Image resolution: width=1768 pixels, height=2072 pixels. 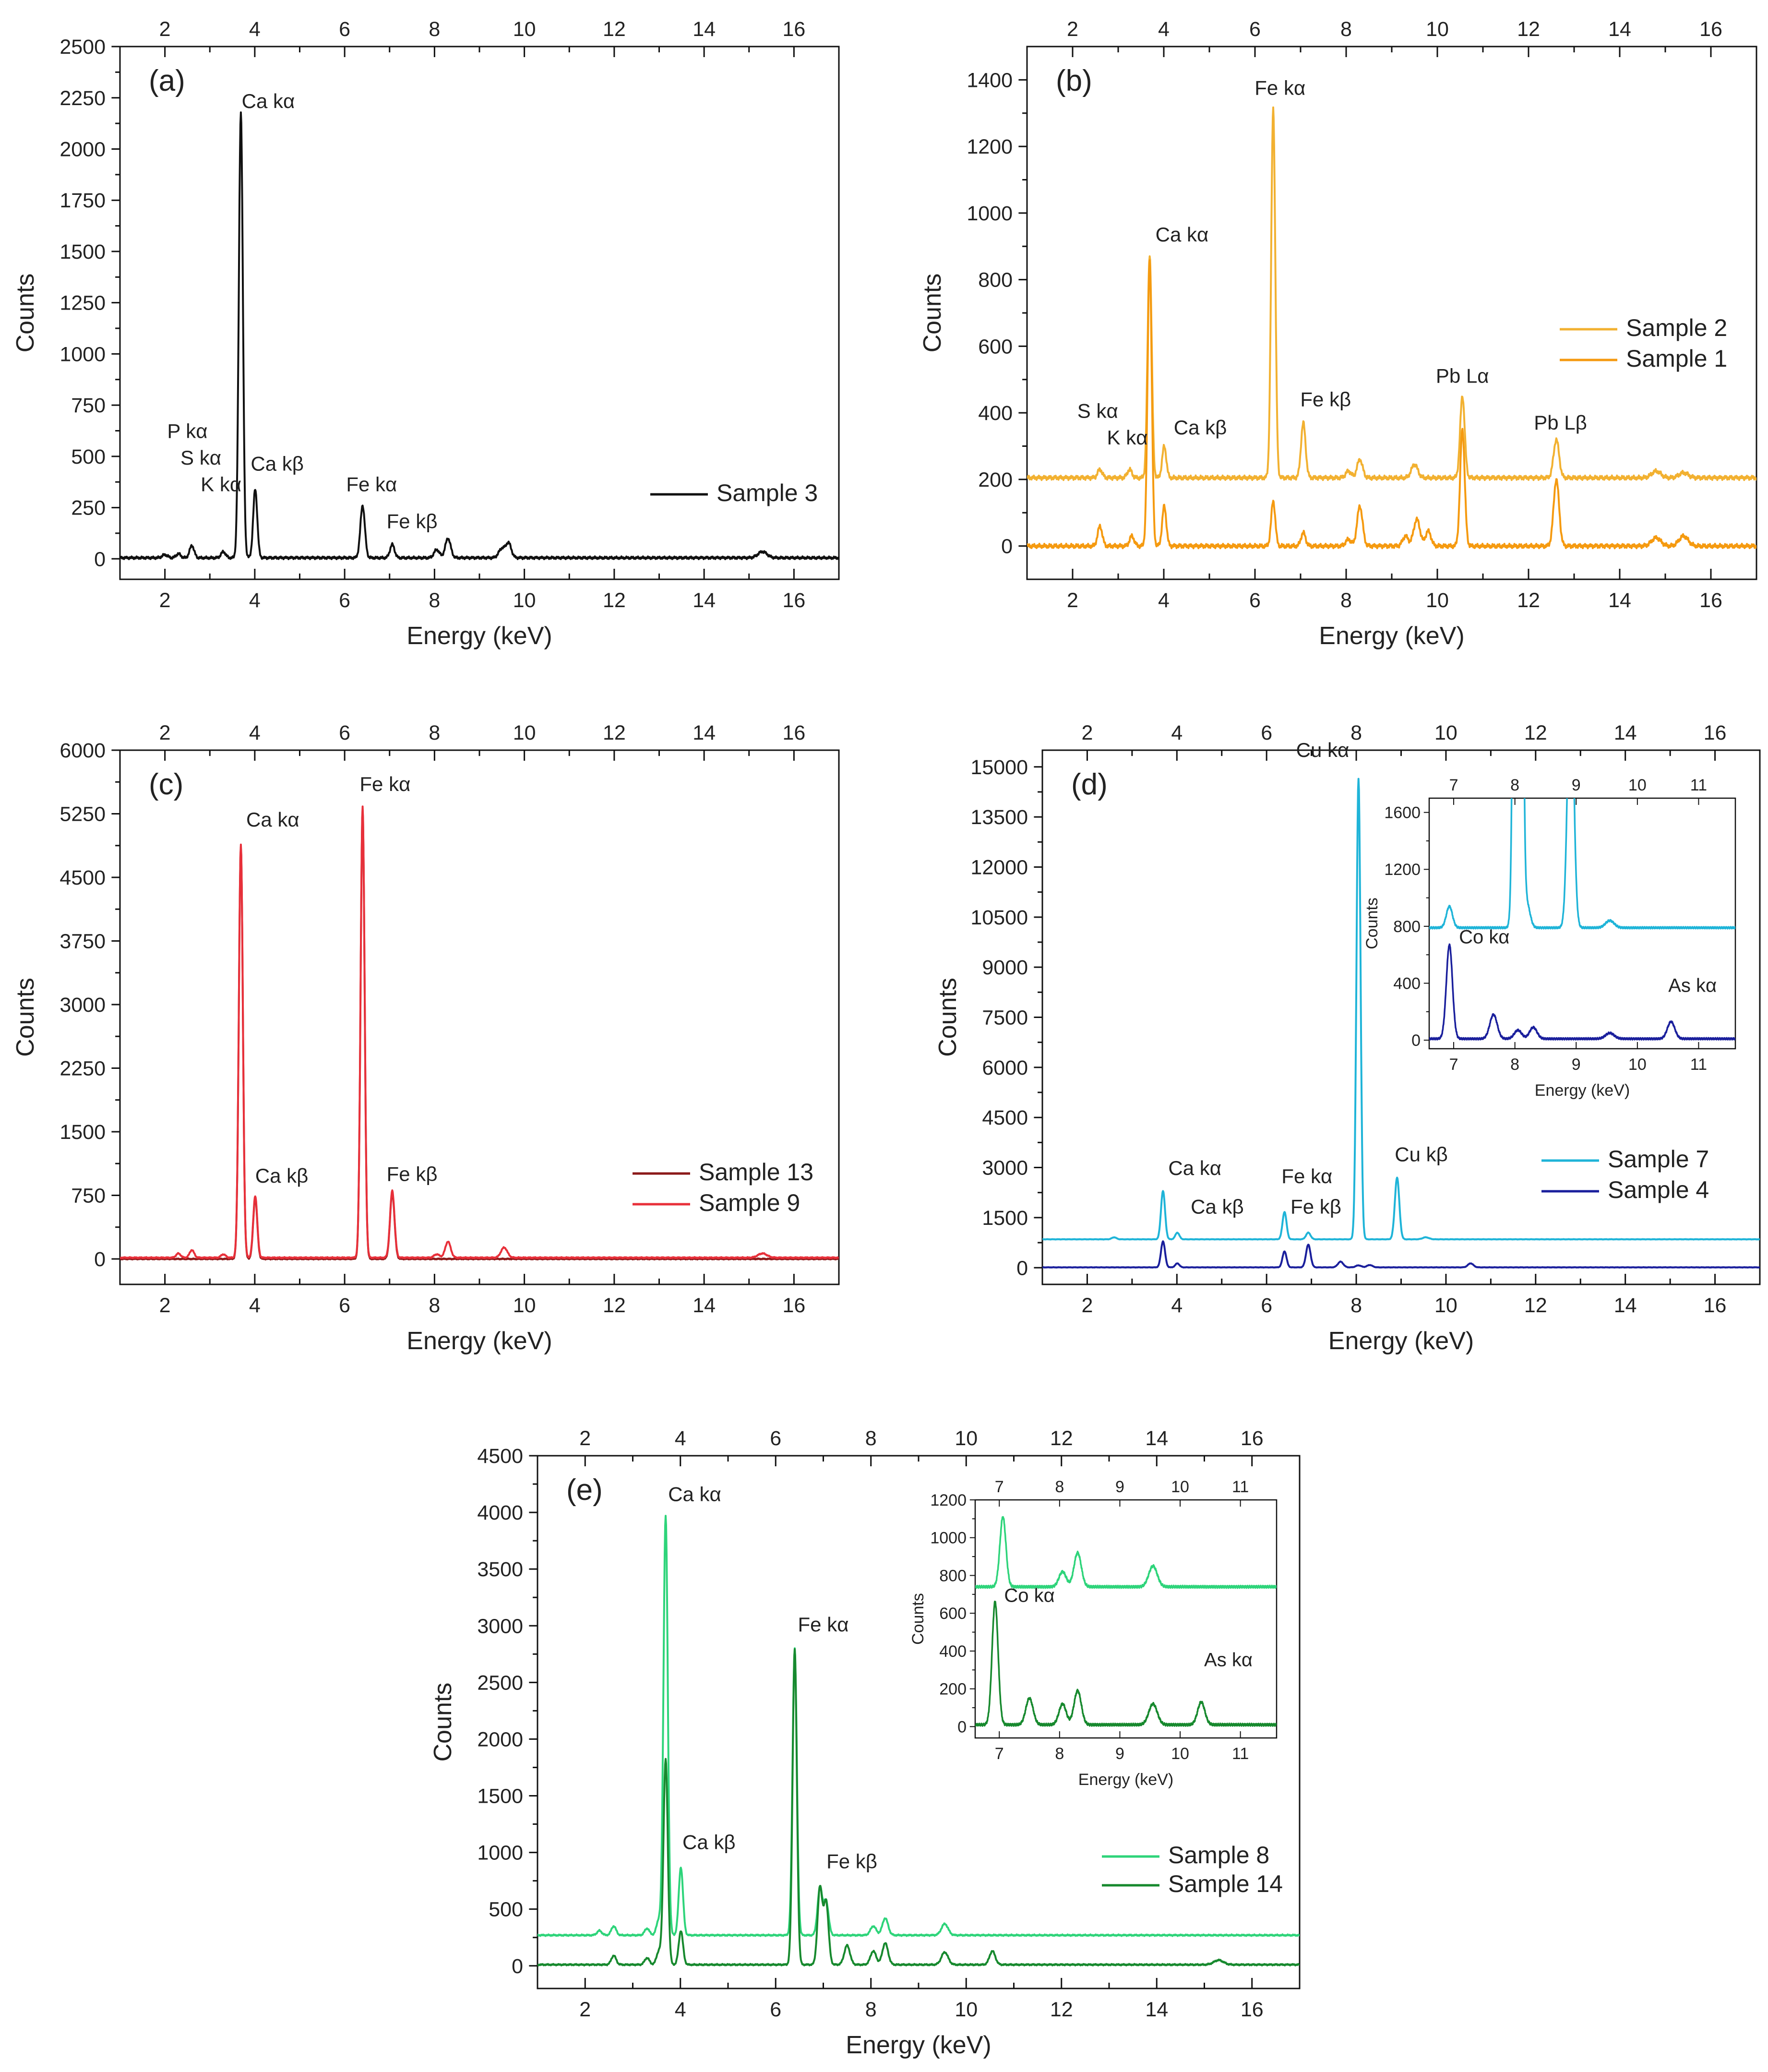 I want to click on panel-e-inset-x-tick-label: 10, so click(x=1180, y=1754).